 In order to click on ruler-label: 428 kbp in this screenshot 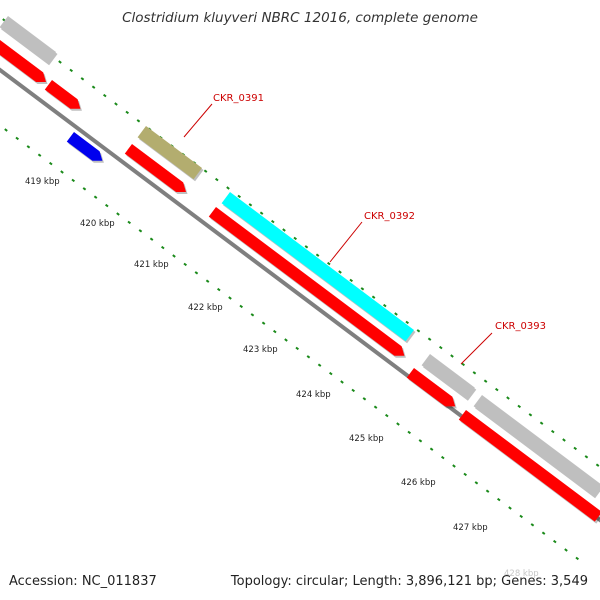, I will do `click(521, 574)`.